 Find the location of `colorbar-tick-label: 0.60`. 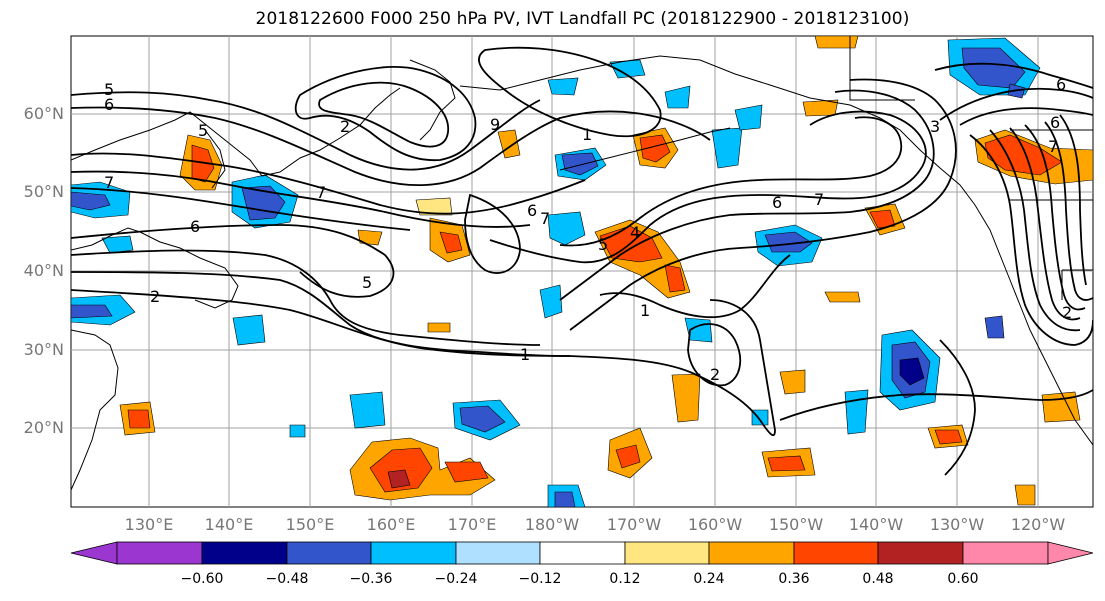

colorbar-tick-label: 0.60 is located at coordinates (963, 579).